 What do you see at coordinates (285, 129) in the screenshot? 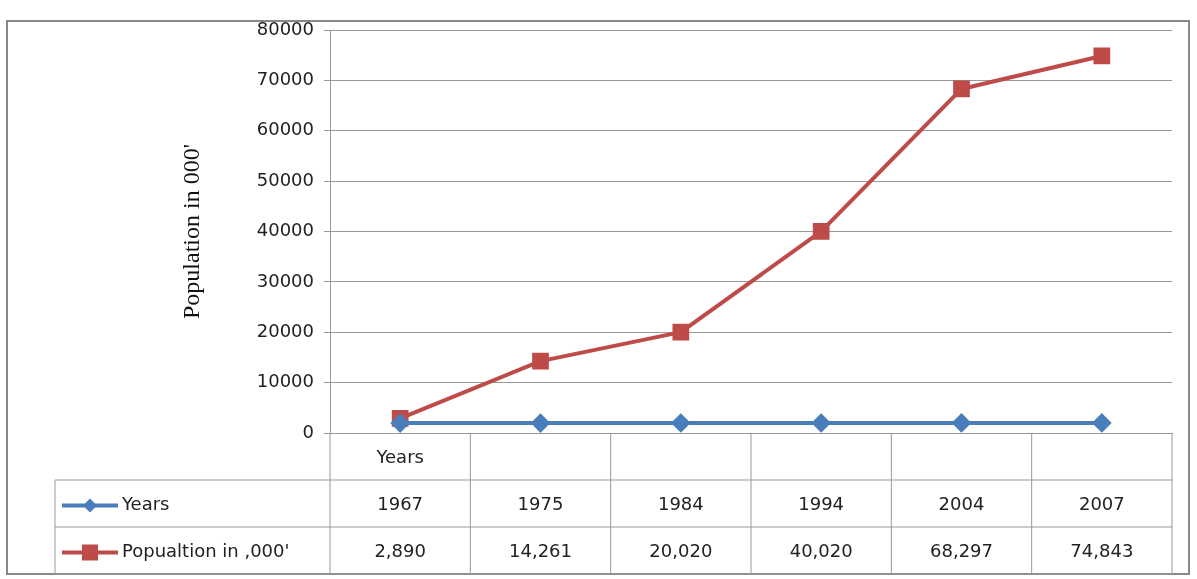
I see `y-tick-label: 60000` at bounding box center [285, 129].